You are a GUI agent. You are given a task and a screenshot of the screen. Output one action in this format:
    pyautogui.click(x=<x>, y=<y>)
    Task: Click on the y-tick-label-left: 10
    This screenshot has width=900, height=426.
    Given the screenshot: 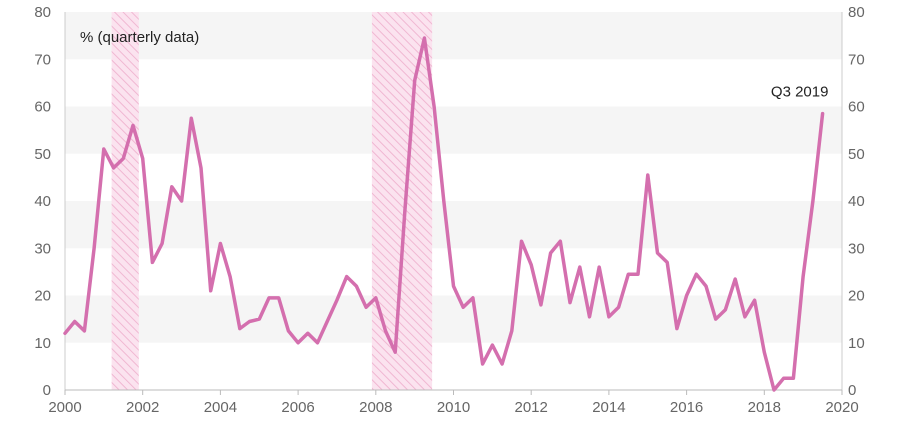 What is the action you would take?
    pyautogui.click(x=42, y=343)
    